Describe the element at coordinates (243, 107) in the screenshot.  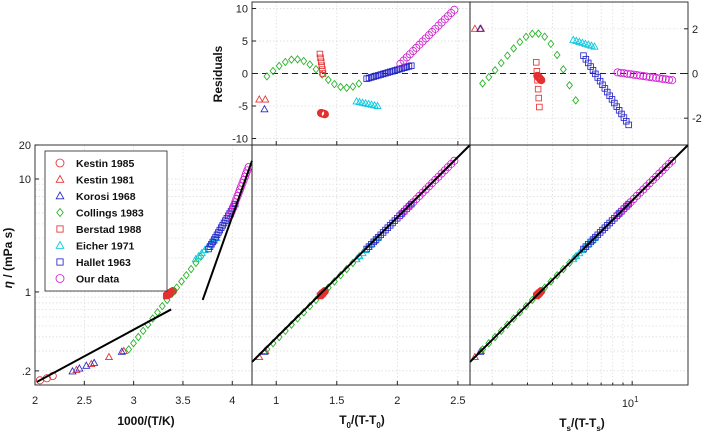
I see `y-tick-label: -5` at that location.